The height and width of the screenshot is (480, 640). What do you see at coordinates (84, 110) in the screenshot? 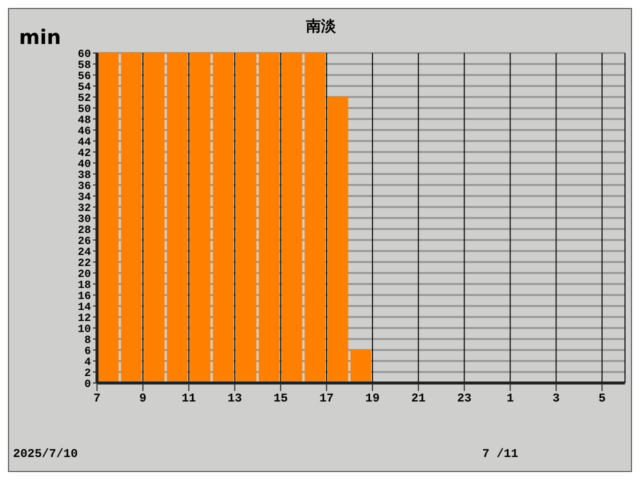
I see `y-tick-label: 50` at bounding box center [84, 110].